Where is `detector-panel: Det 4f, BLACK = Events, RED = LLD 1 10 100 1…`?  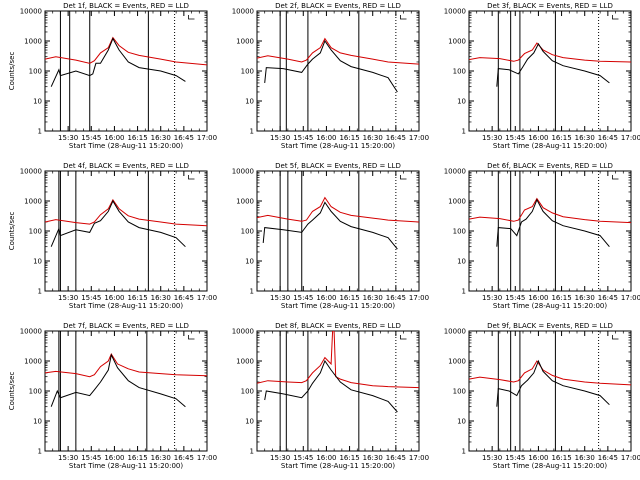
detector-panel: Det 4f, BLACK = Events, RED = LLD 1 10 100 1… is located at coordinates (112, 236).